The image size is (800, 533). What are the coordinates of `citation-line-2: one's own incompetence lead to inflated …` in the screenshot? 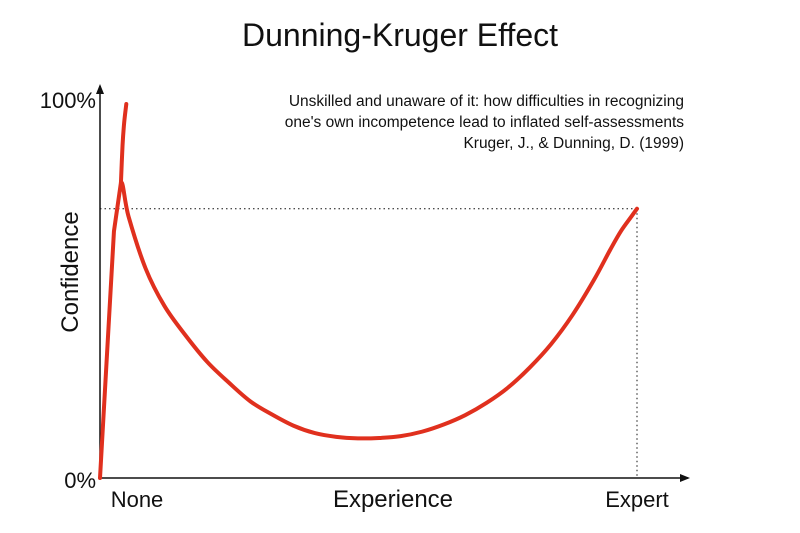 It's located at (485, 122).